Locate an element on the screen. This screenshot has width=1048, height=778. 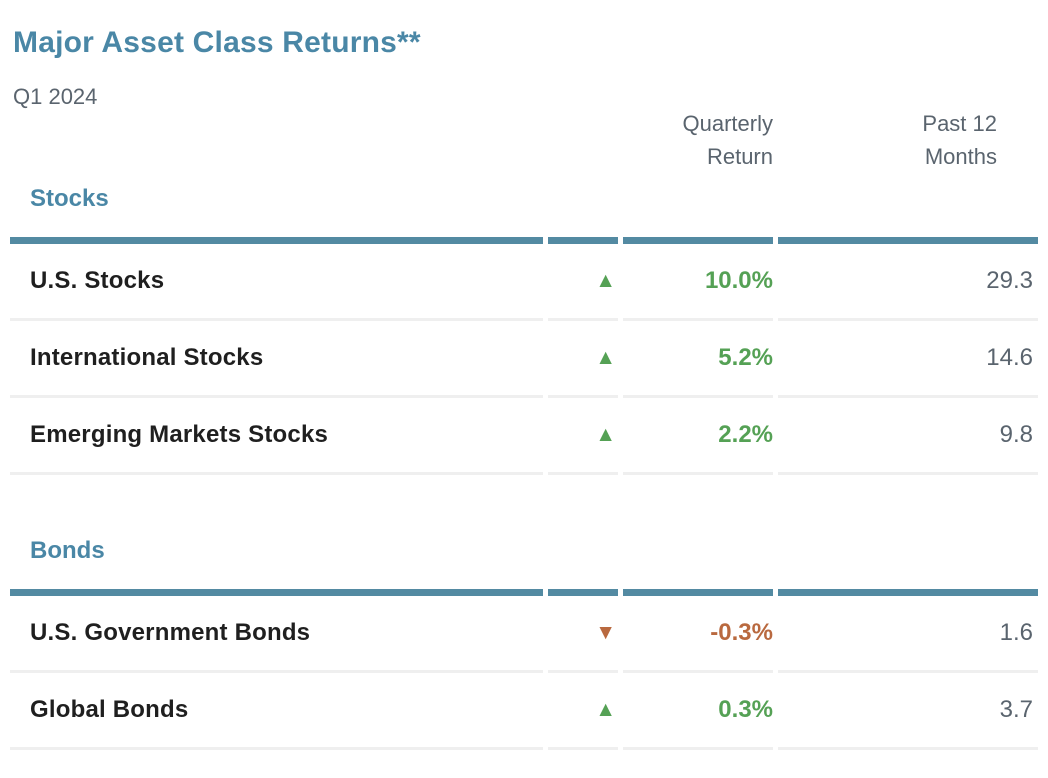
table-row: U.S. Stocks ▲ 10.0% 29.3 is located at coordinates (524, 282).